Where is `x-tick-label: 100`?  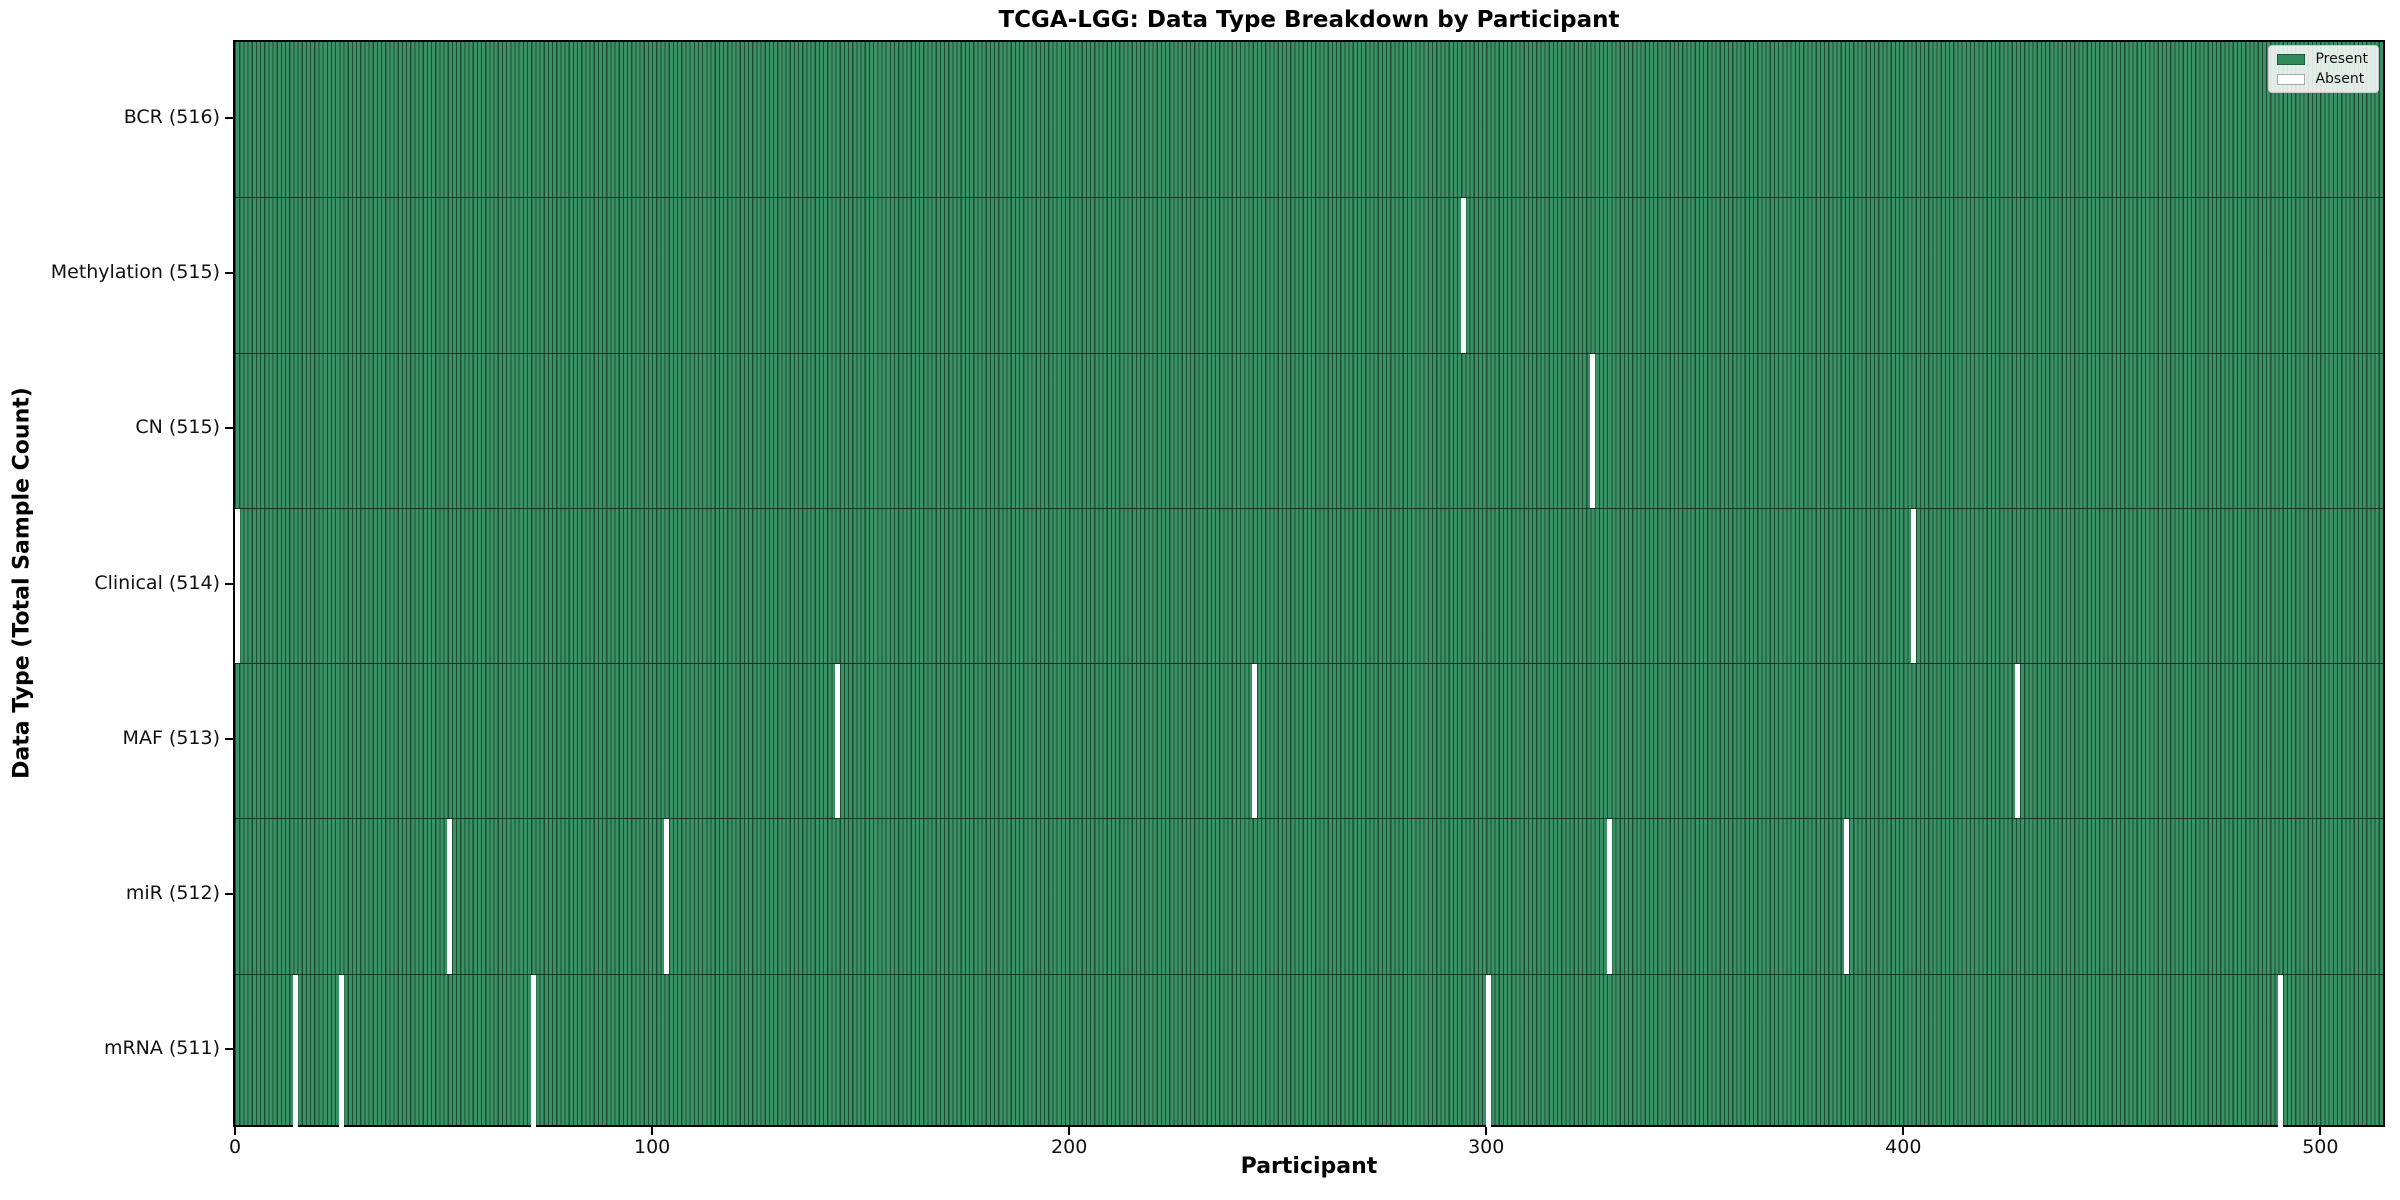 x-tick-label: 100 is located at coordinates (652, 1147).